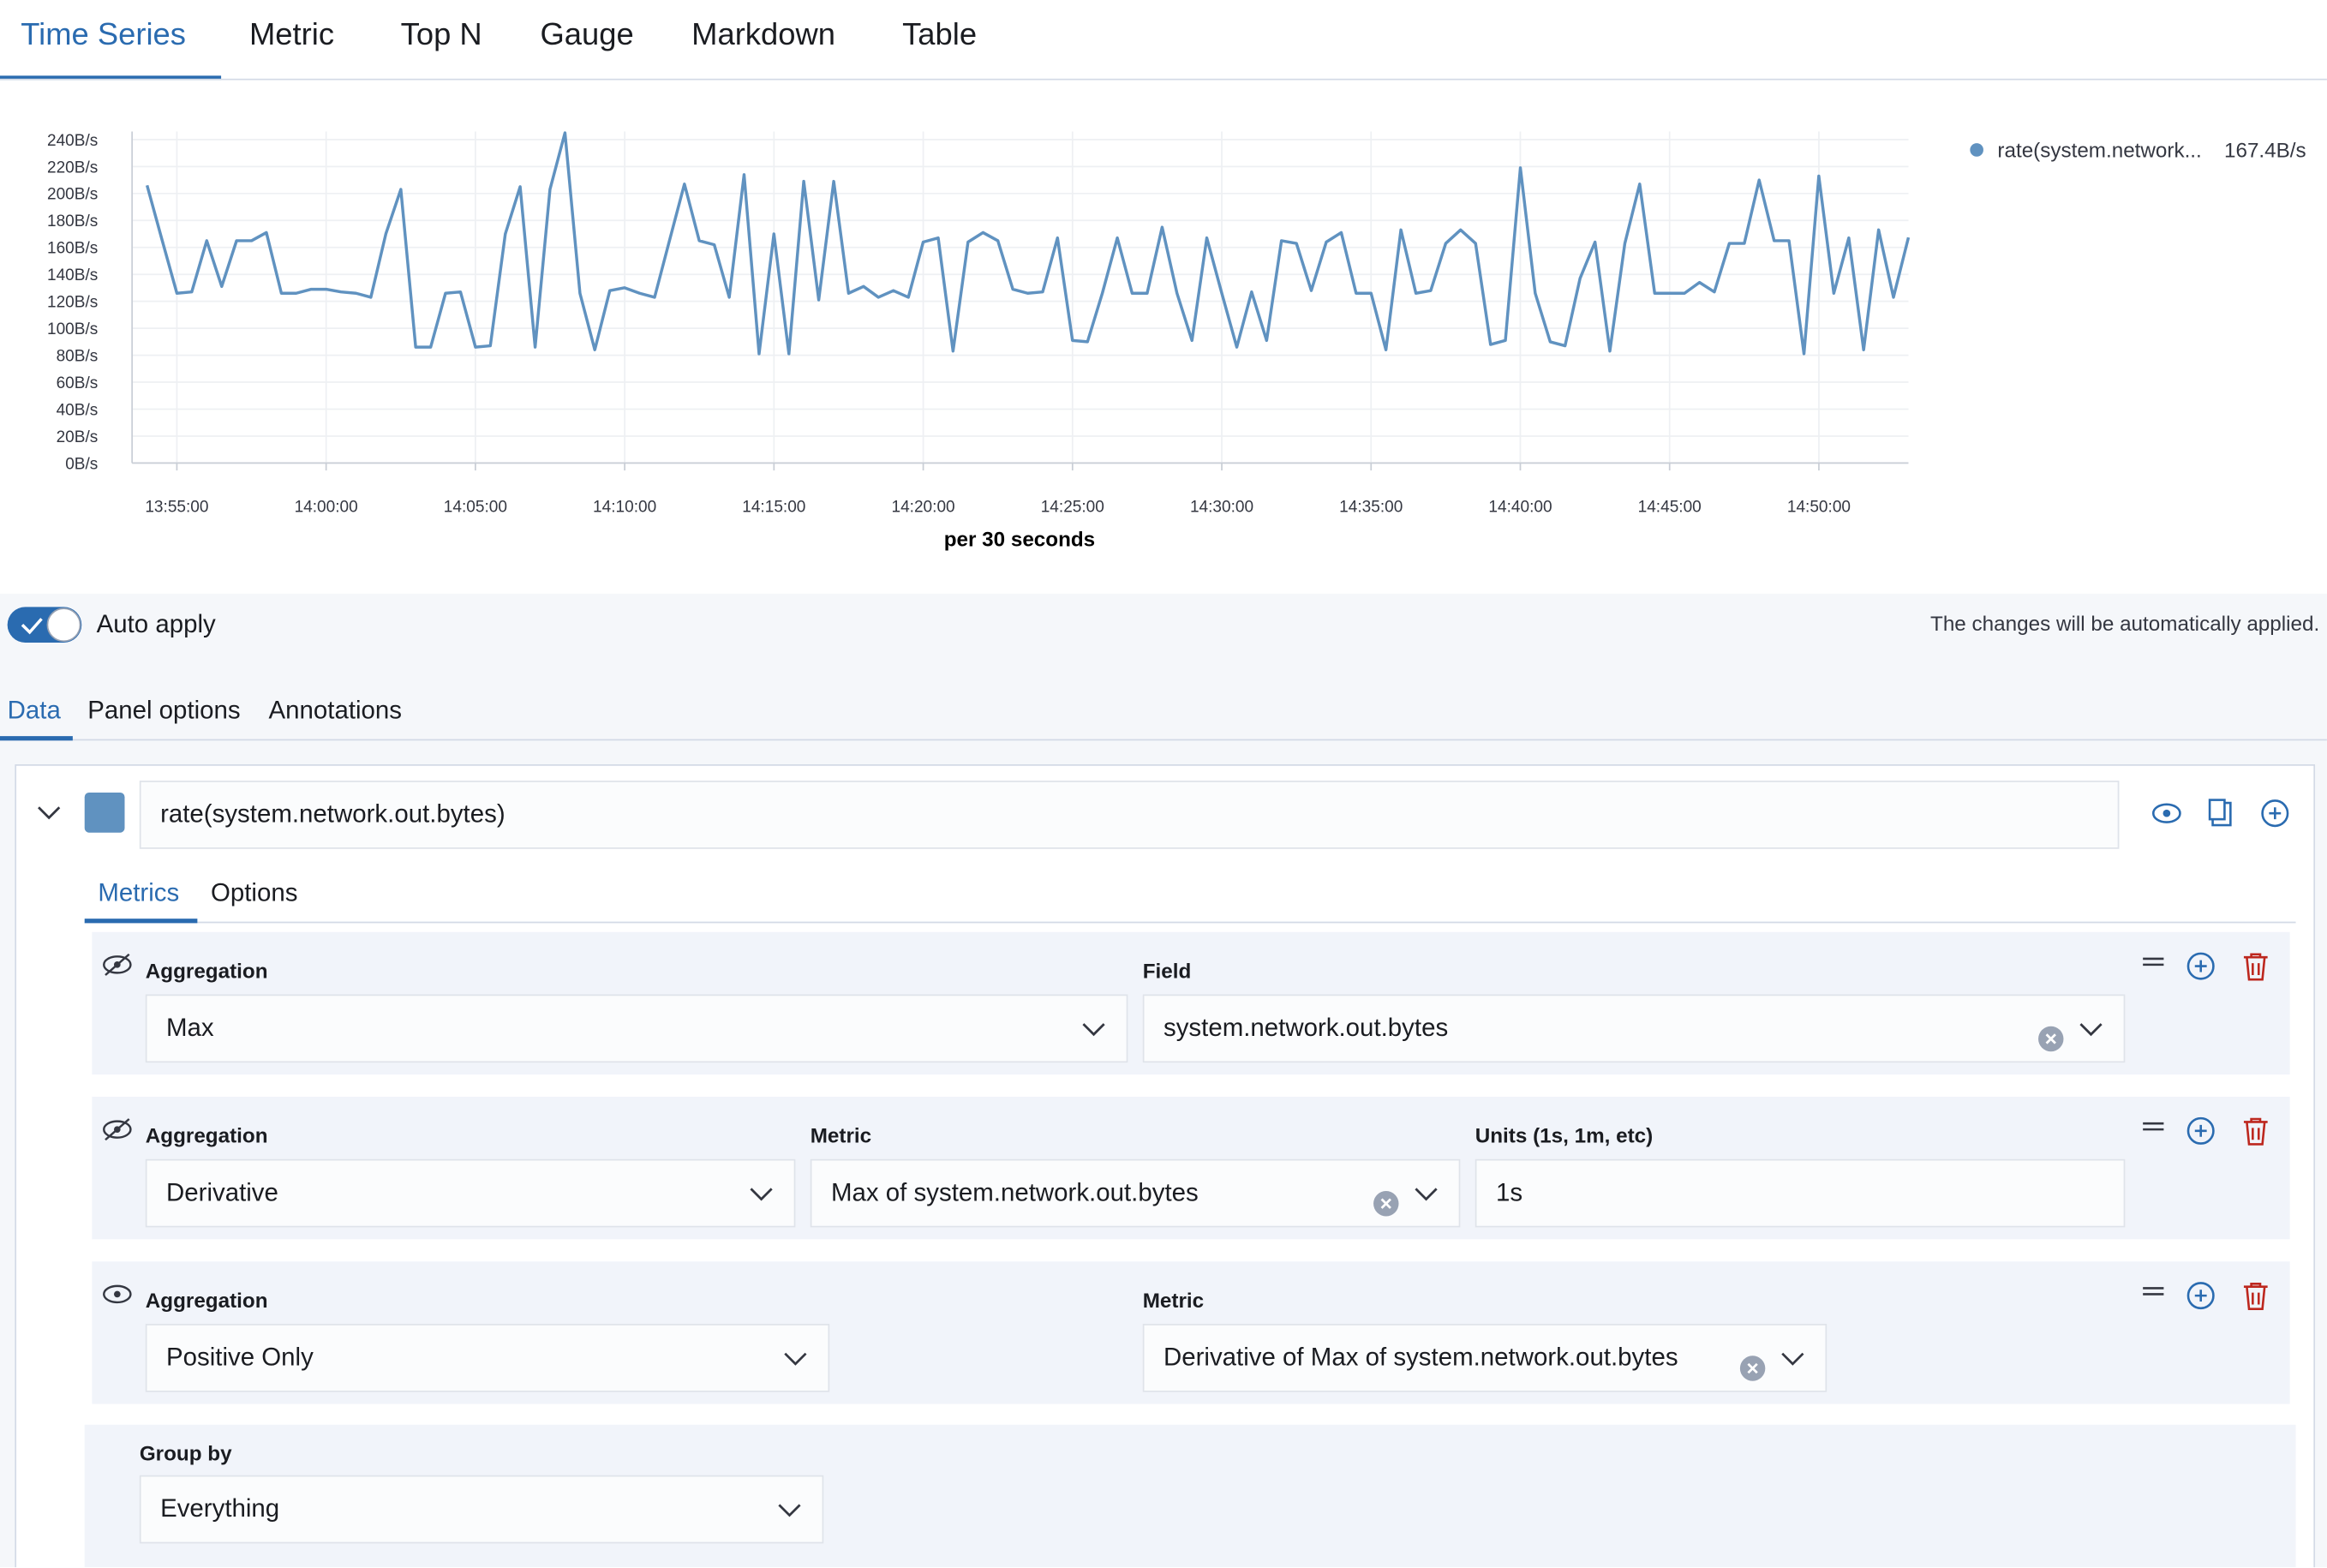 Image resolution: width=2327 pixels, height=1568 pixels. I want to click on x-tick-label: 14:30:00, so click(1221, 508).